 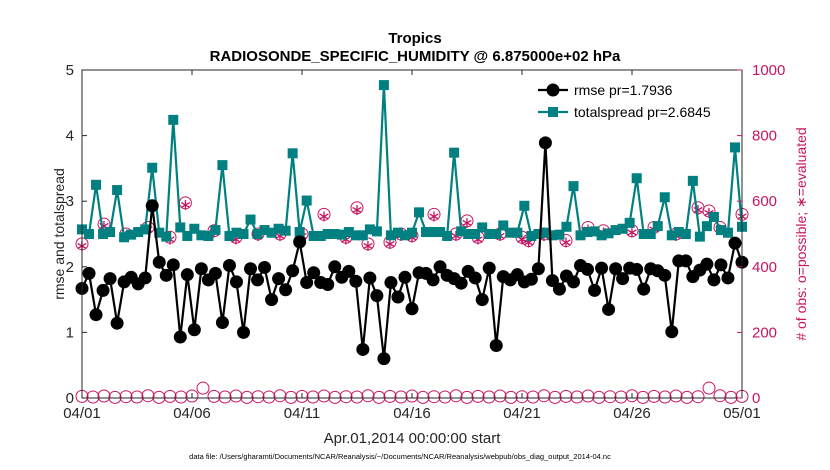 I want to click on chart-title: Tropics, so click(x=414, y=38).